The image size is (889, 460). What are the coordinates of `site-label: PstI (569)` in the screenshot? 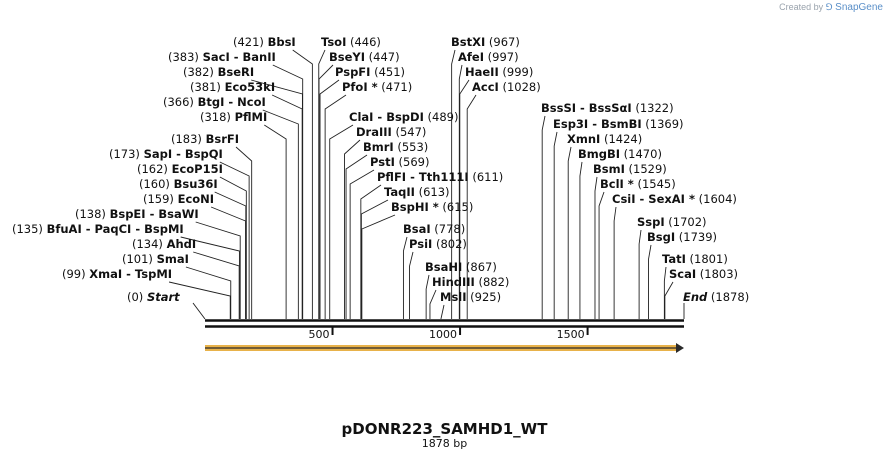 It's located at (399, 162).